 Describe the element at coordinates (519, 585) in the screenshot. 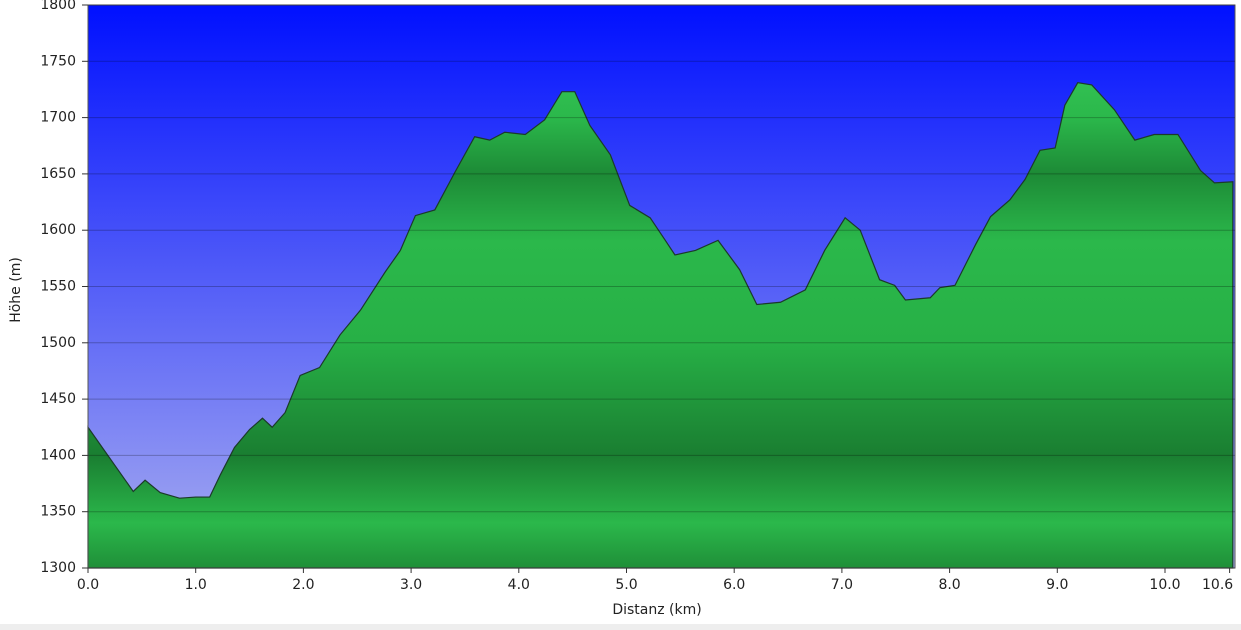

I see `x-tick-label: 4.0` at that location.